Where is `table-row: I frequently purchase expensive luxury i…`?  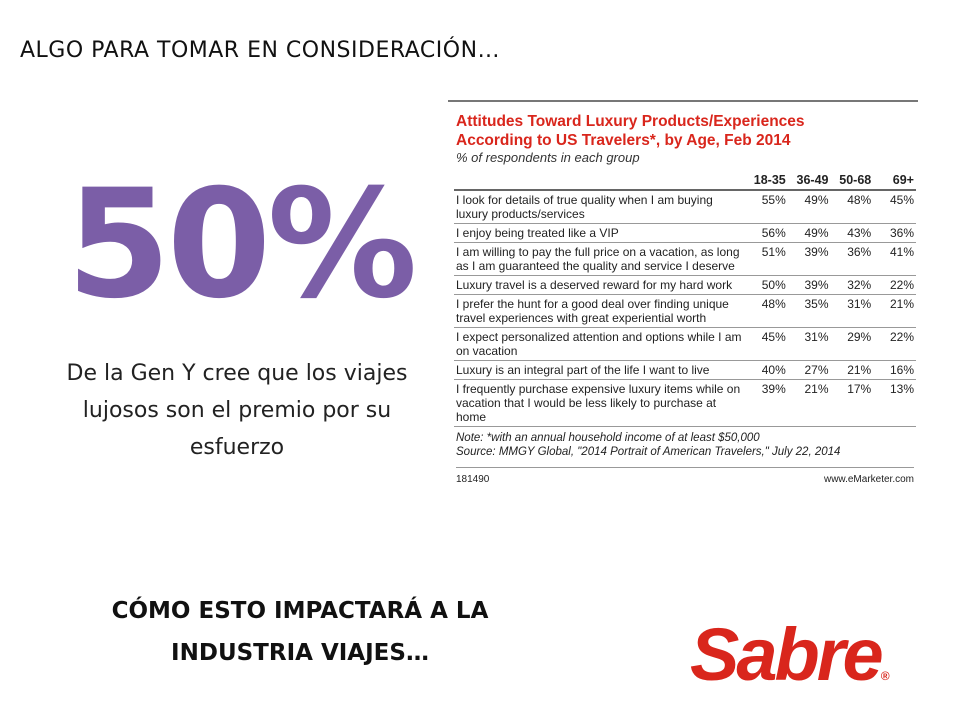 table-row: I frequently purchase expensive luxury i… is located at coordinates (685, 403).